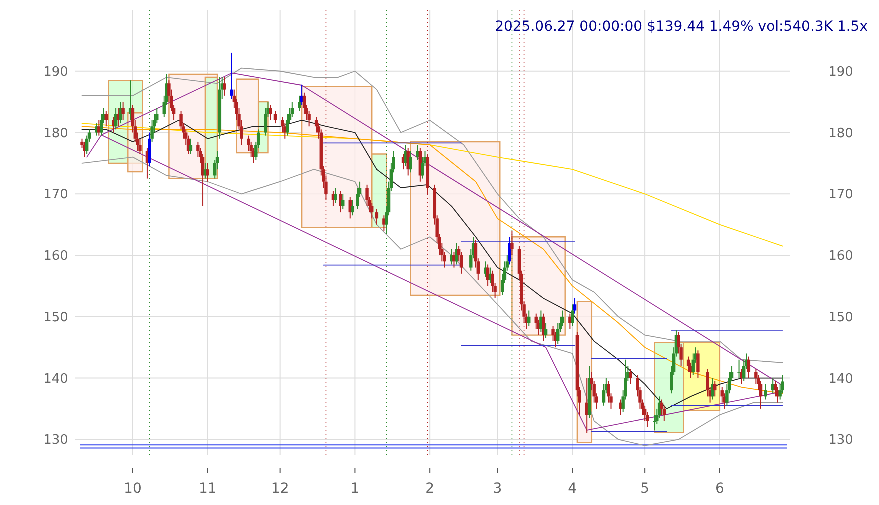 This screenshot has width=879, height=505. I want to click on y2-tick-label: 160, so click(841, 256).